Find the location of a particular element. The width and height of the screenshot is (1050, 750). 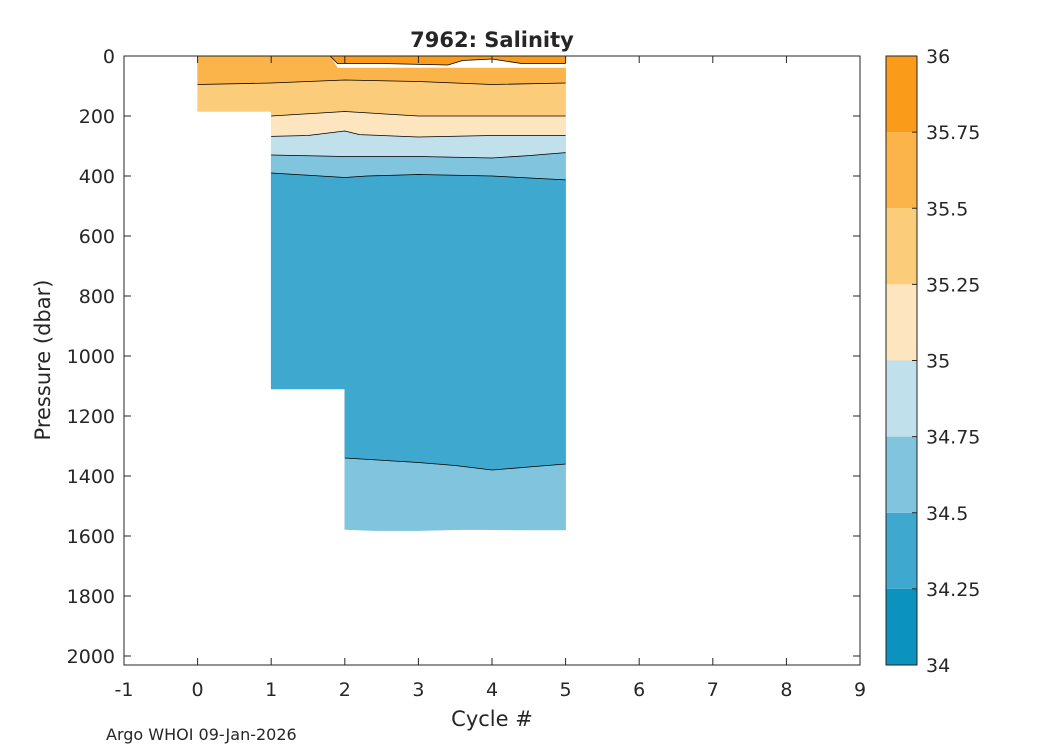

y-tick-label: 600 is located at coordinates (97, 237).